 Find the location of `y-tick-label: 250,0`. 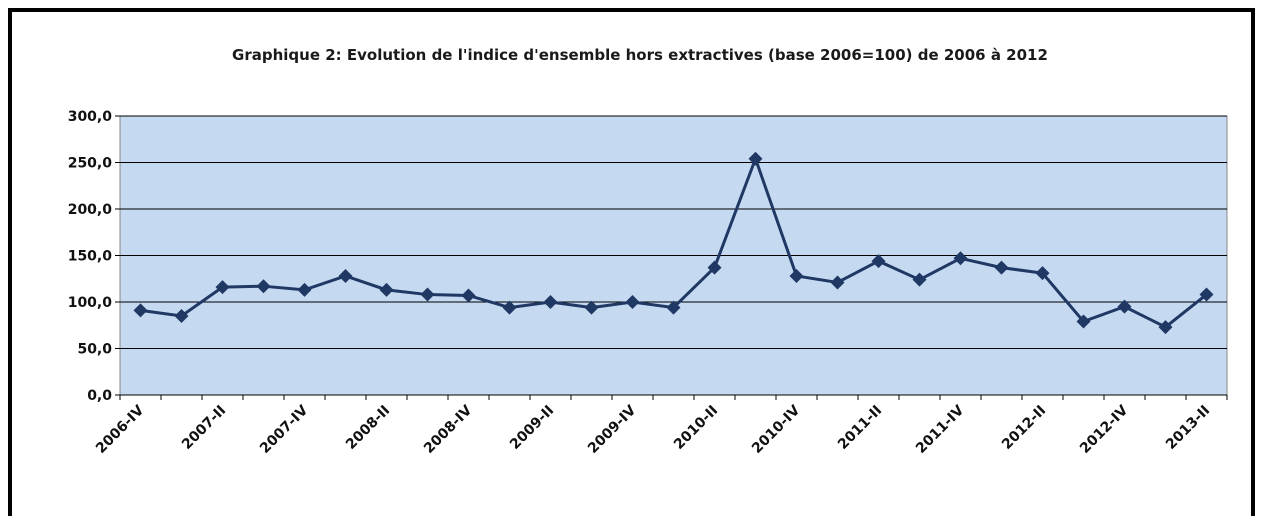

y-tick-label: 250,0 is located at coordinates (90, 164).